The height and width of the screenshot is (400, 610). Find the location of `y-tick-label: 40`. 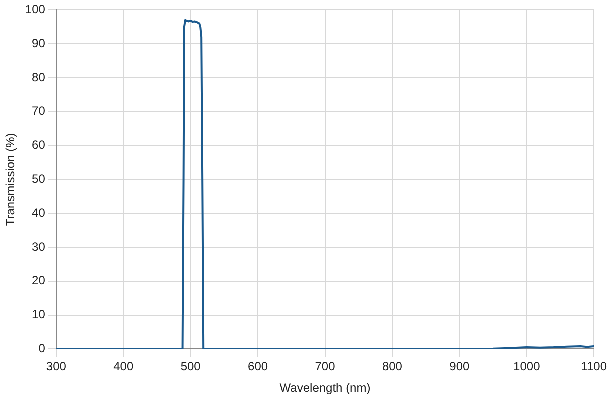

y-tick-label: 40 is located at coordinates (39, 213).